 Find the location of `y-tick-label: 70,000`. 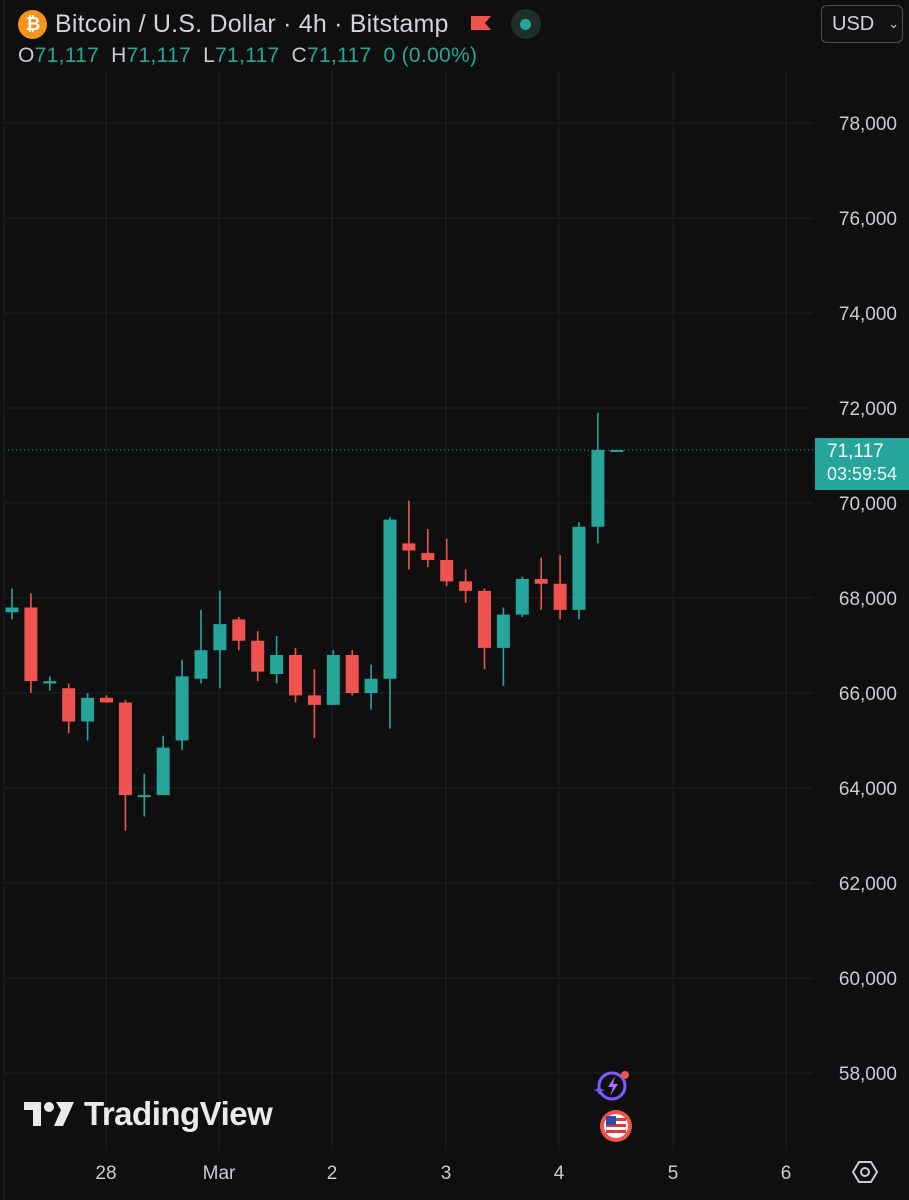

y-tick-label: 70,000 is located at coordinates (868, 504).